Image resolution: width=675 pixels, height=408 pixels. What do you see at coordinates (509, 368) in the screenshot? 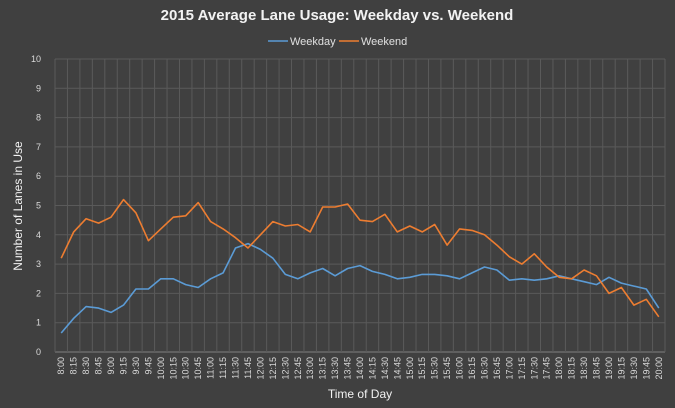
I see `x-tick-label: 17:00` at bounding box center [509, 368].